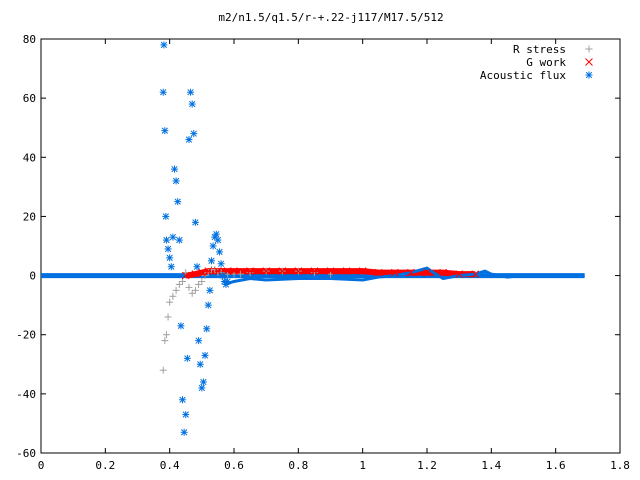 The image size is (640, 480). Describe the element at coordinates (26, 394) in the screenshot. I see `y-tick-label: -40` at that location.